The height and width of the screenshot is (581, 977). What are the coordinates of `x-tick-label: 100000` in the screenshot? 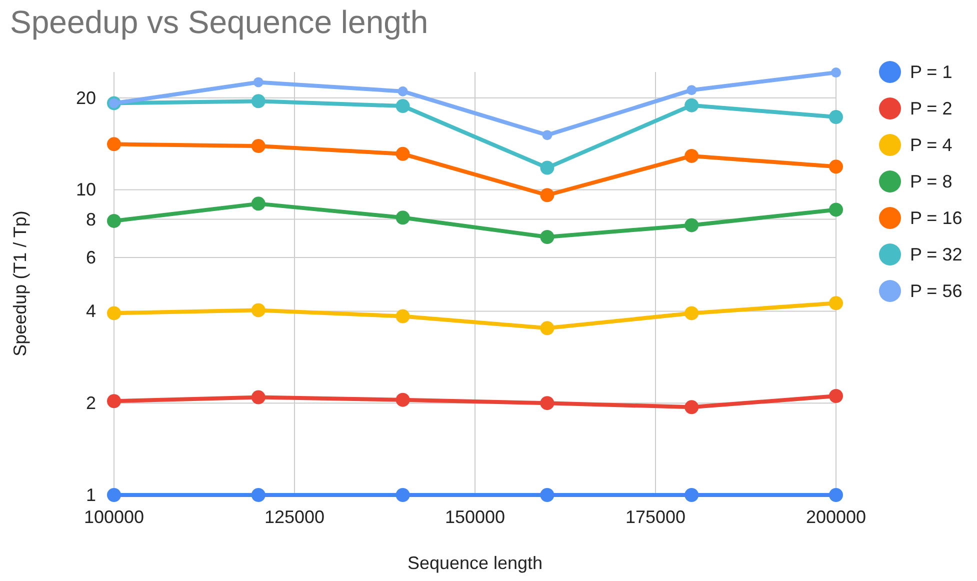 It's located at (114, 517).